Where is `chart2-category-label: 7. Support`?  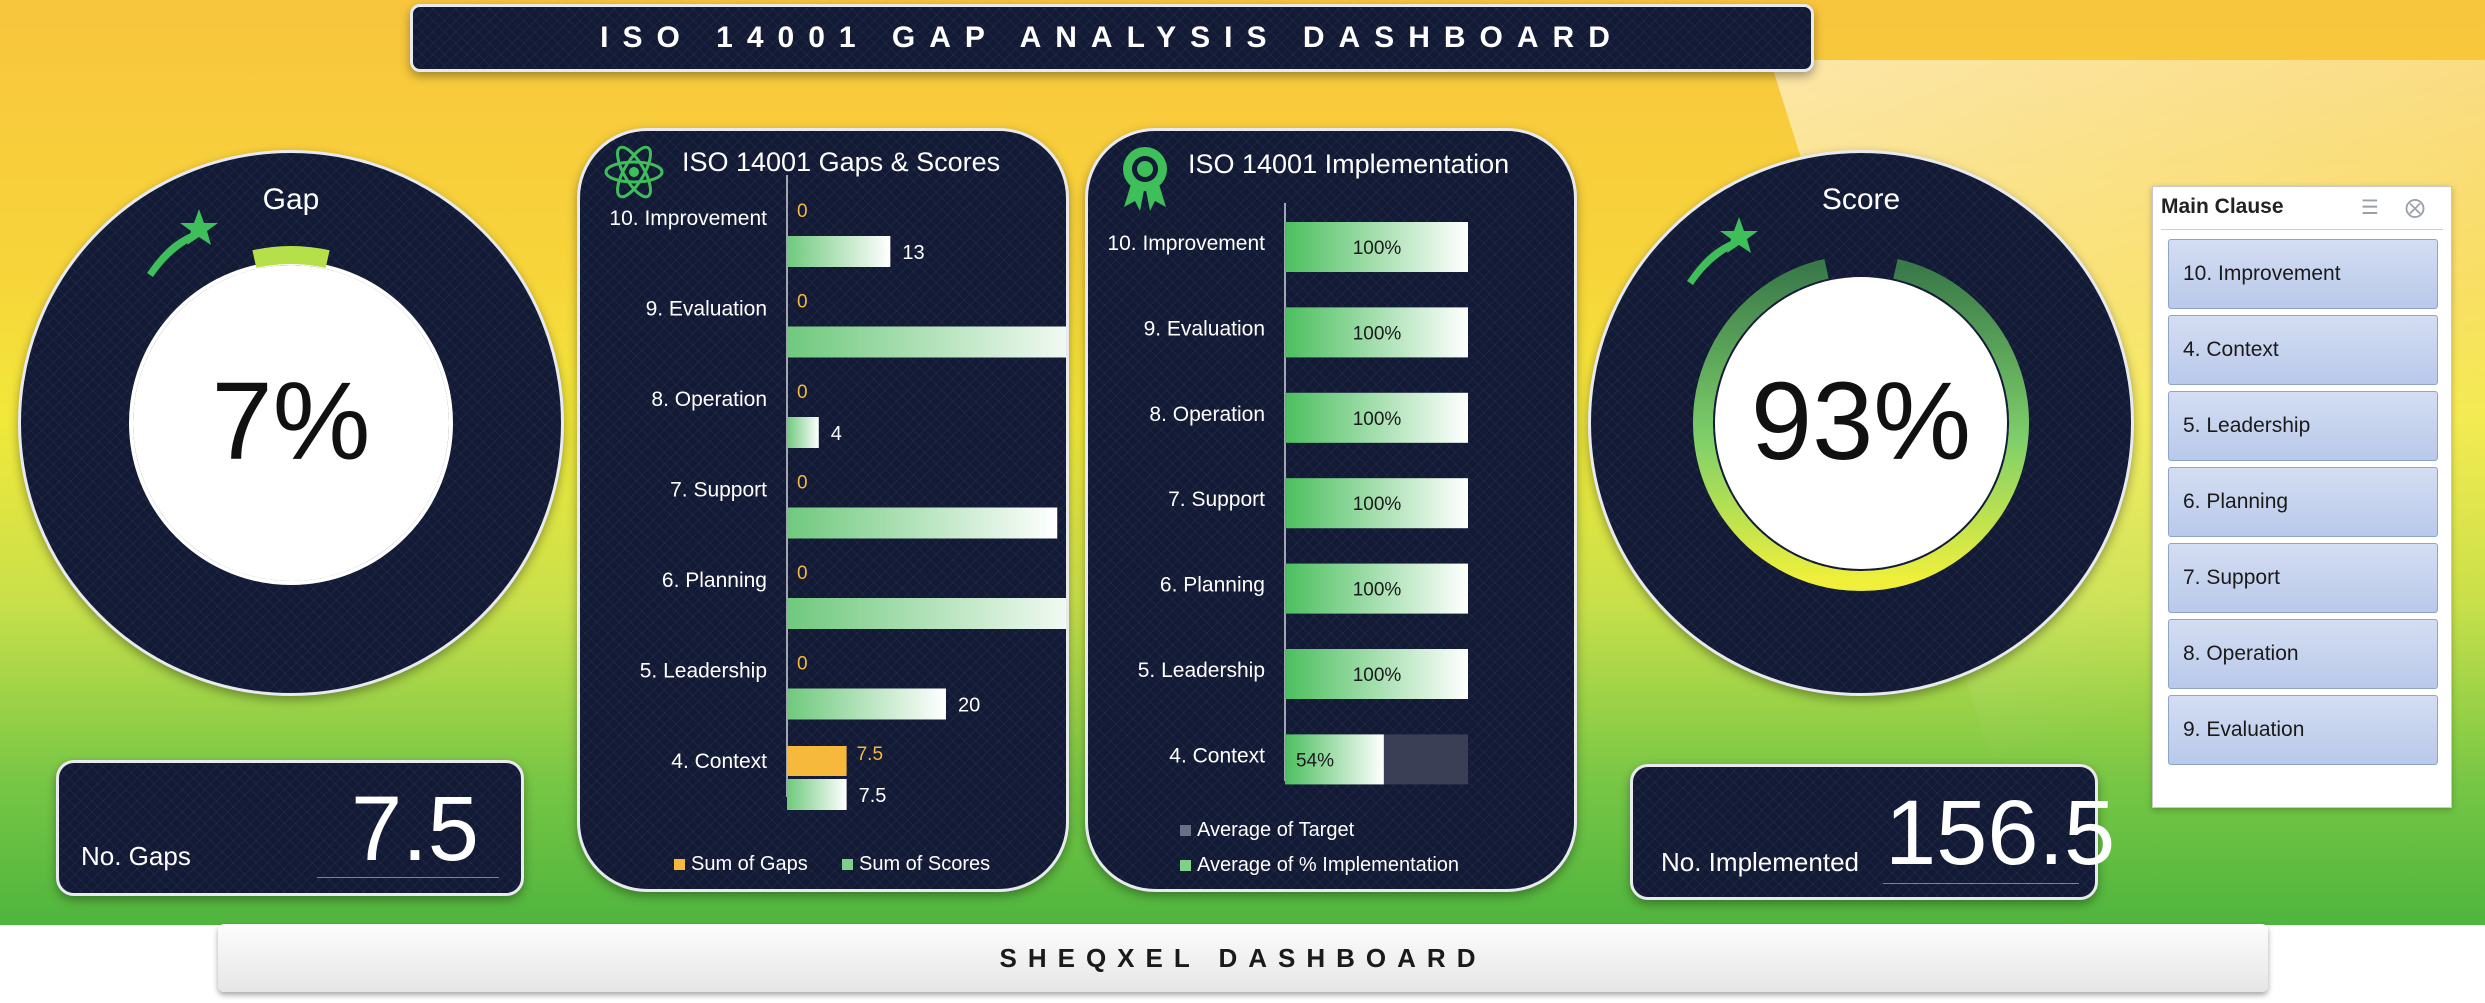
chart2-category-label: 7. Support is located at coordinates (1216, 499).